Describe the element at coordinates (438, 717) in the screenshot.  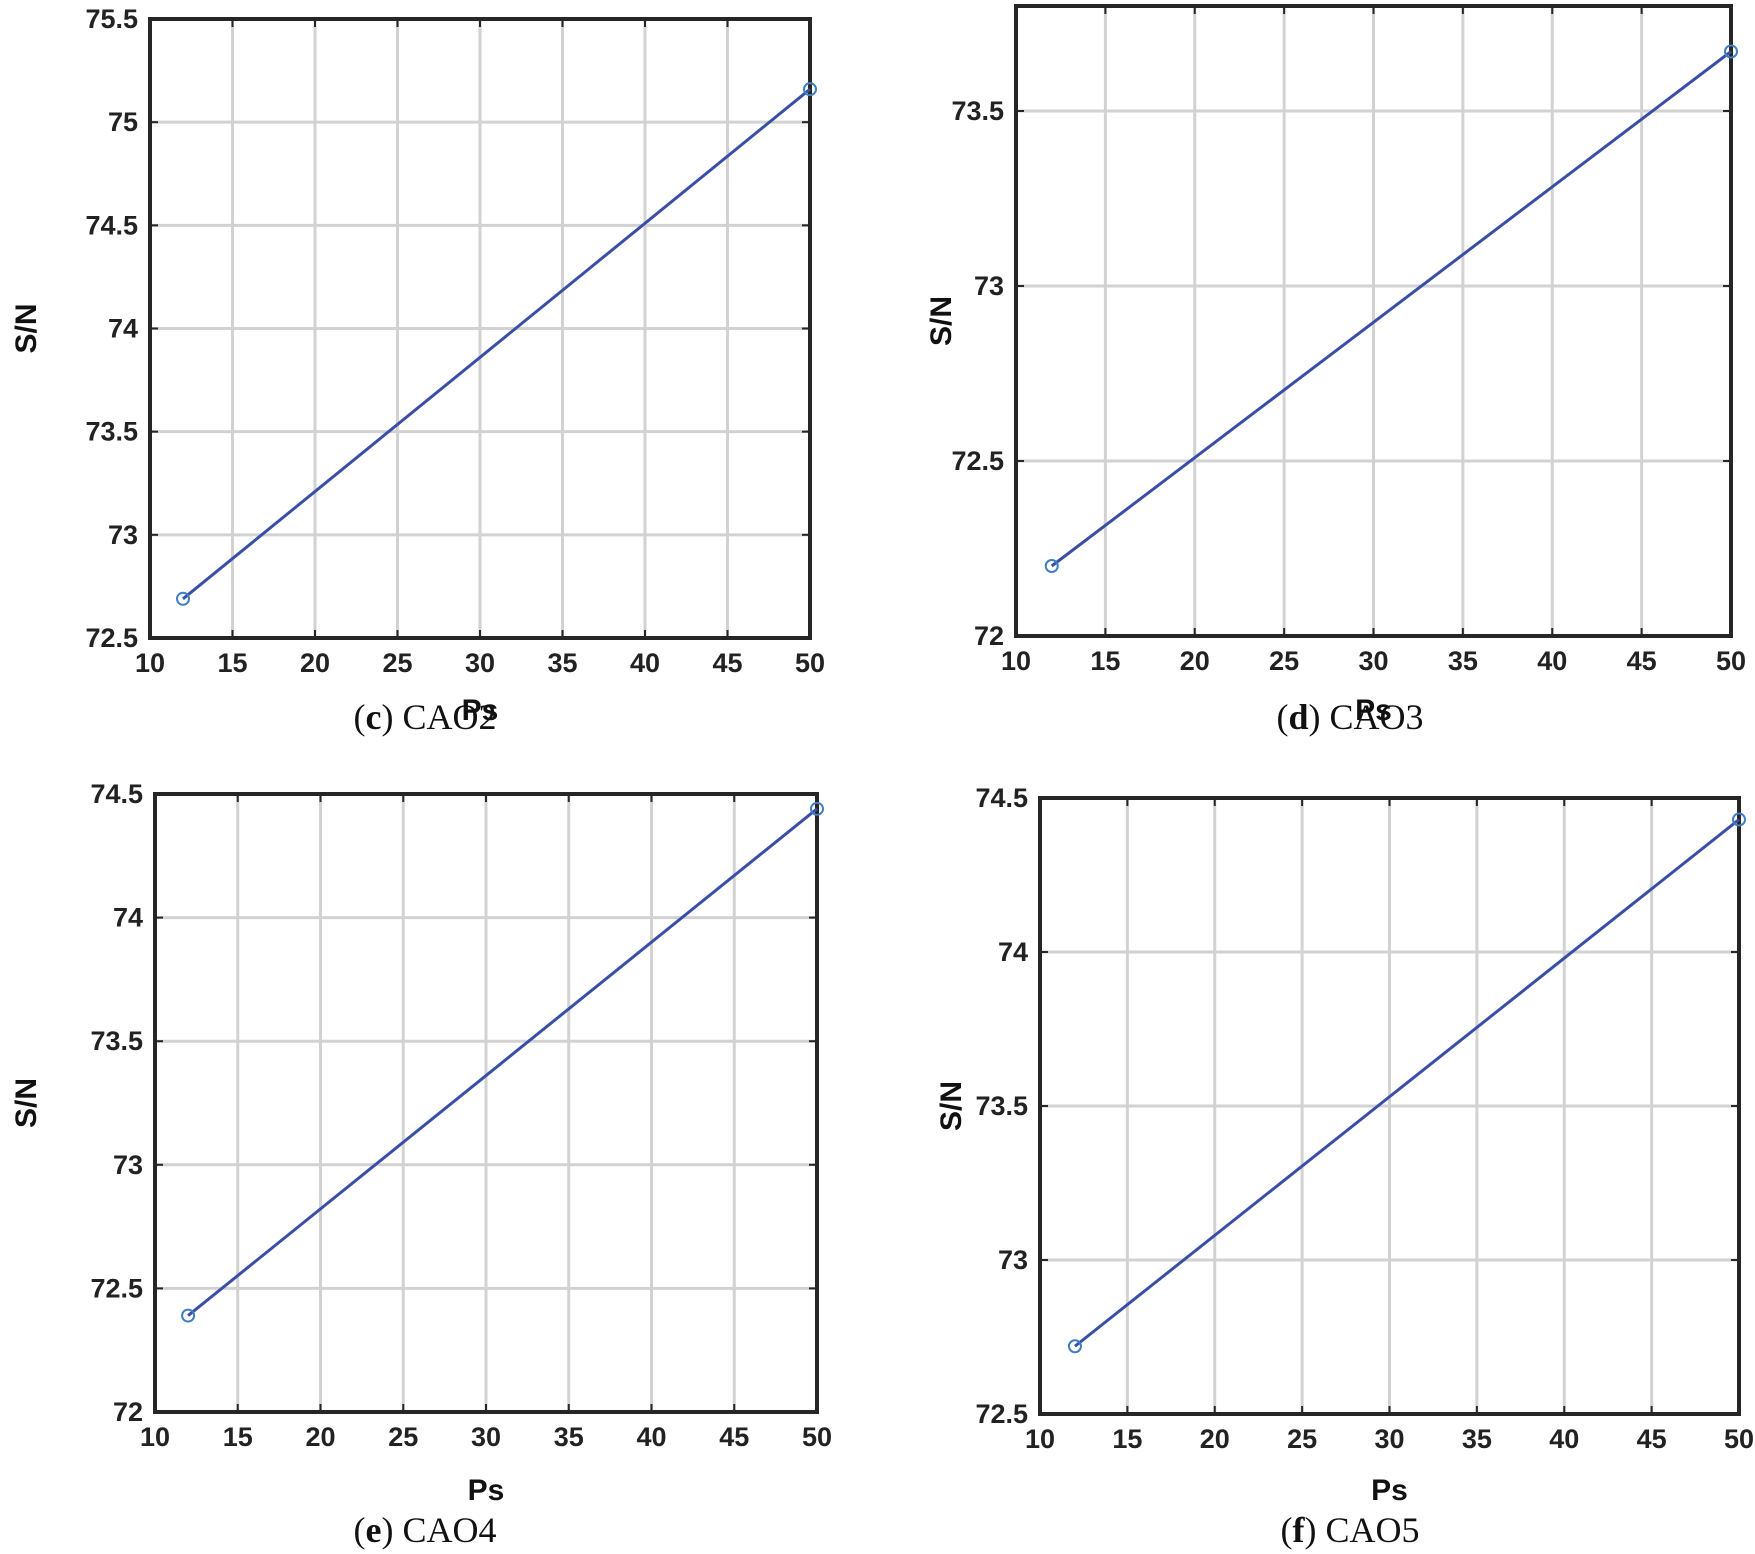
I see `caption-text: ) CAO2` at that location.